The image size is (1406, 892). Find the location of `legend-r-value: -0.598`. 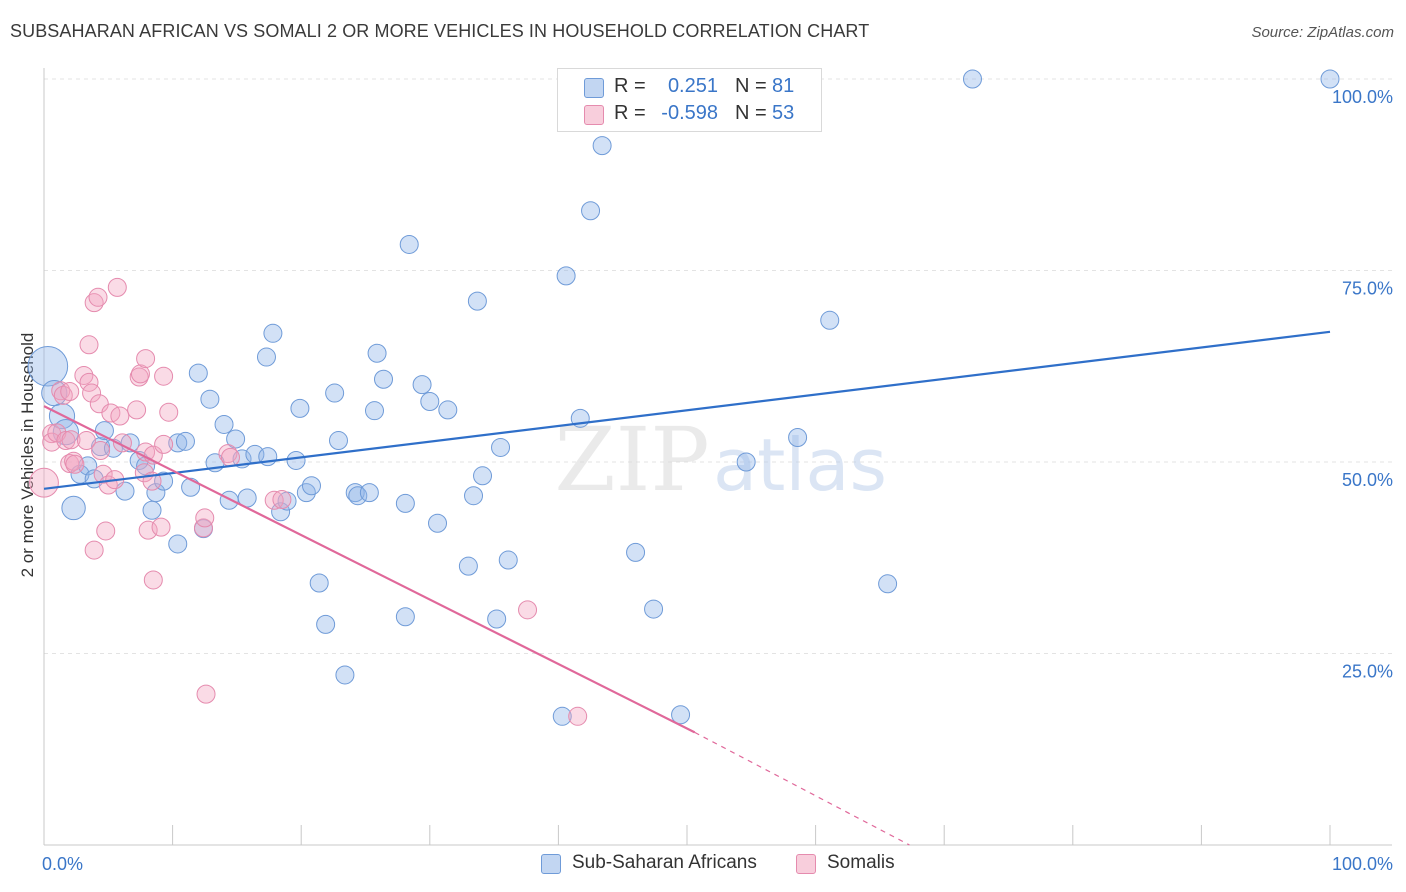

legend-r-value: -0.598 is located at coordinates (689, 113).